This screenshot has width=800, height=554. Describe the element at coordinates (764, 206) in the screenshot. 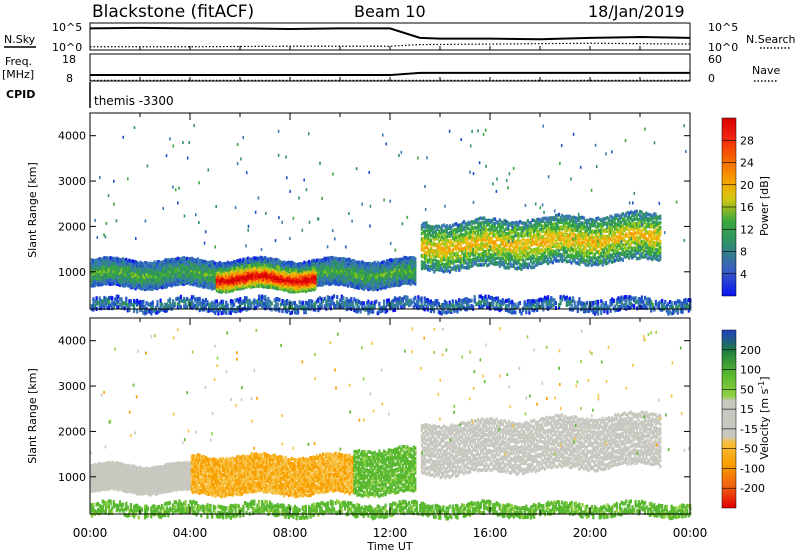

I see `power-colorbar-label: Power [dB]` at that location.